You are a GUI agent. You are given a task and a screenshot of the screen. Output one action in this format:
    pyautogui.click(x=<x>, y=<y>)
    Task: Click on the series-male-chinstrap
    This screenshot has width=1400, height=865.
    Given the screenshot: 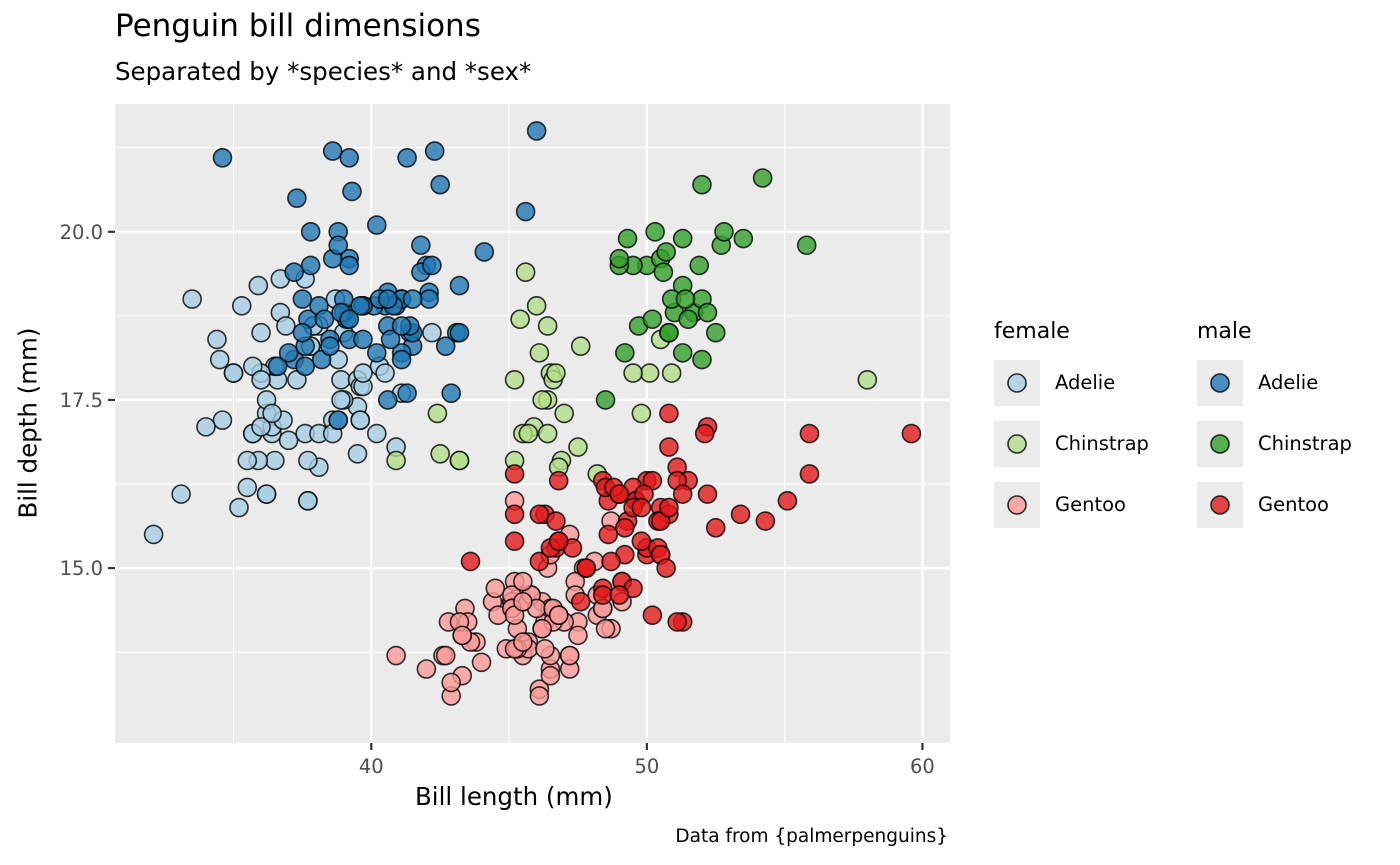 What is the action you would take?
    pyautogui.click(x=706, y=289)
    